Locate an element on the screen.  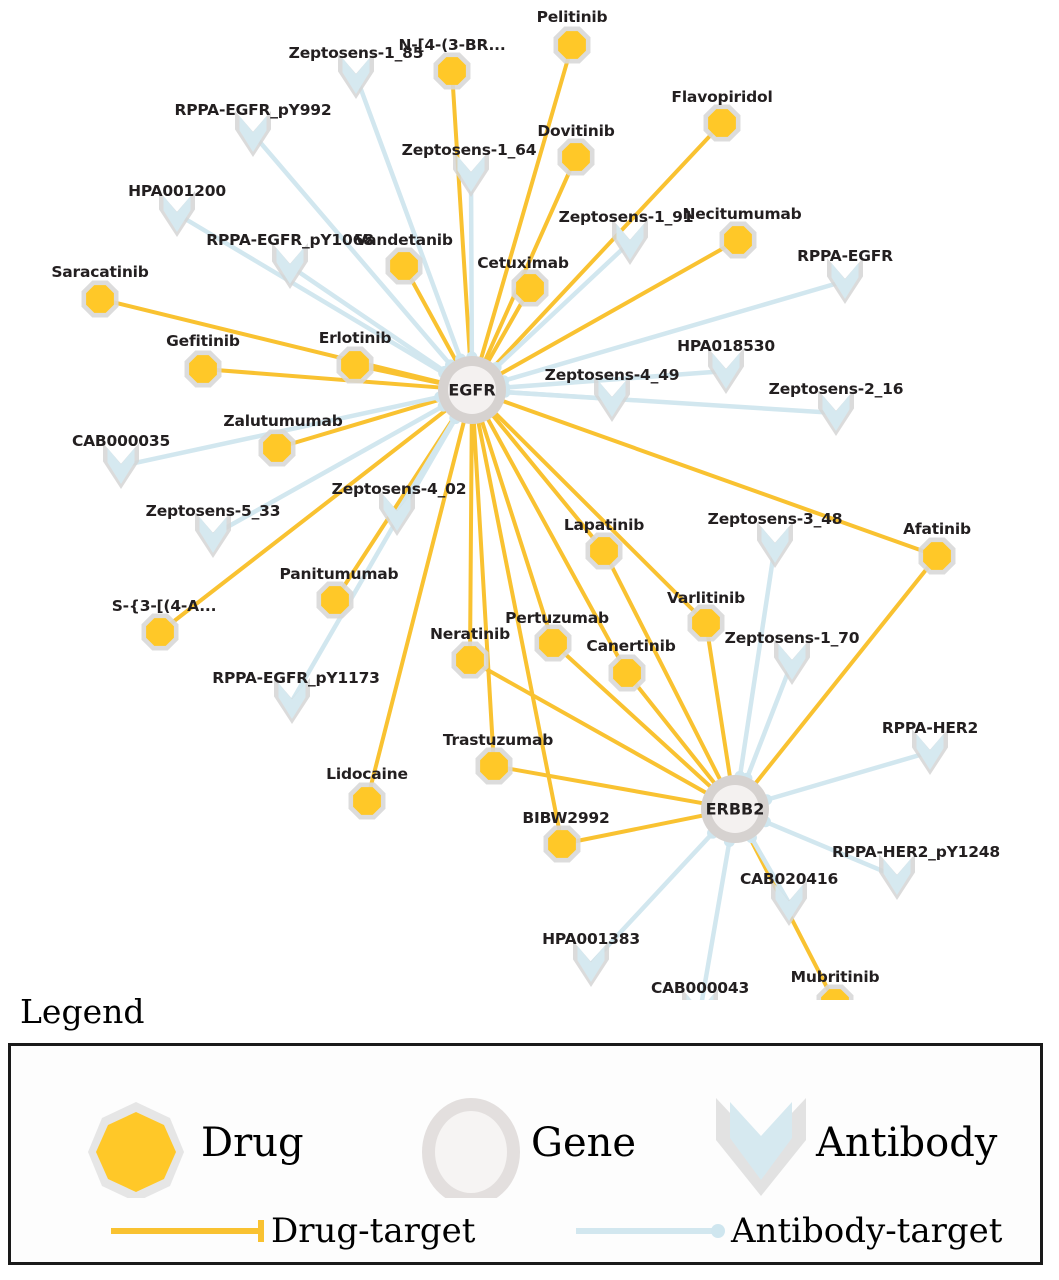
drug-target-line-icon is located at coordinates (187, 1231).